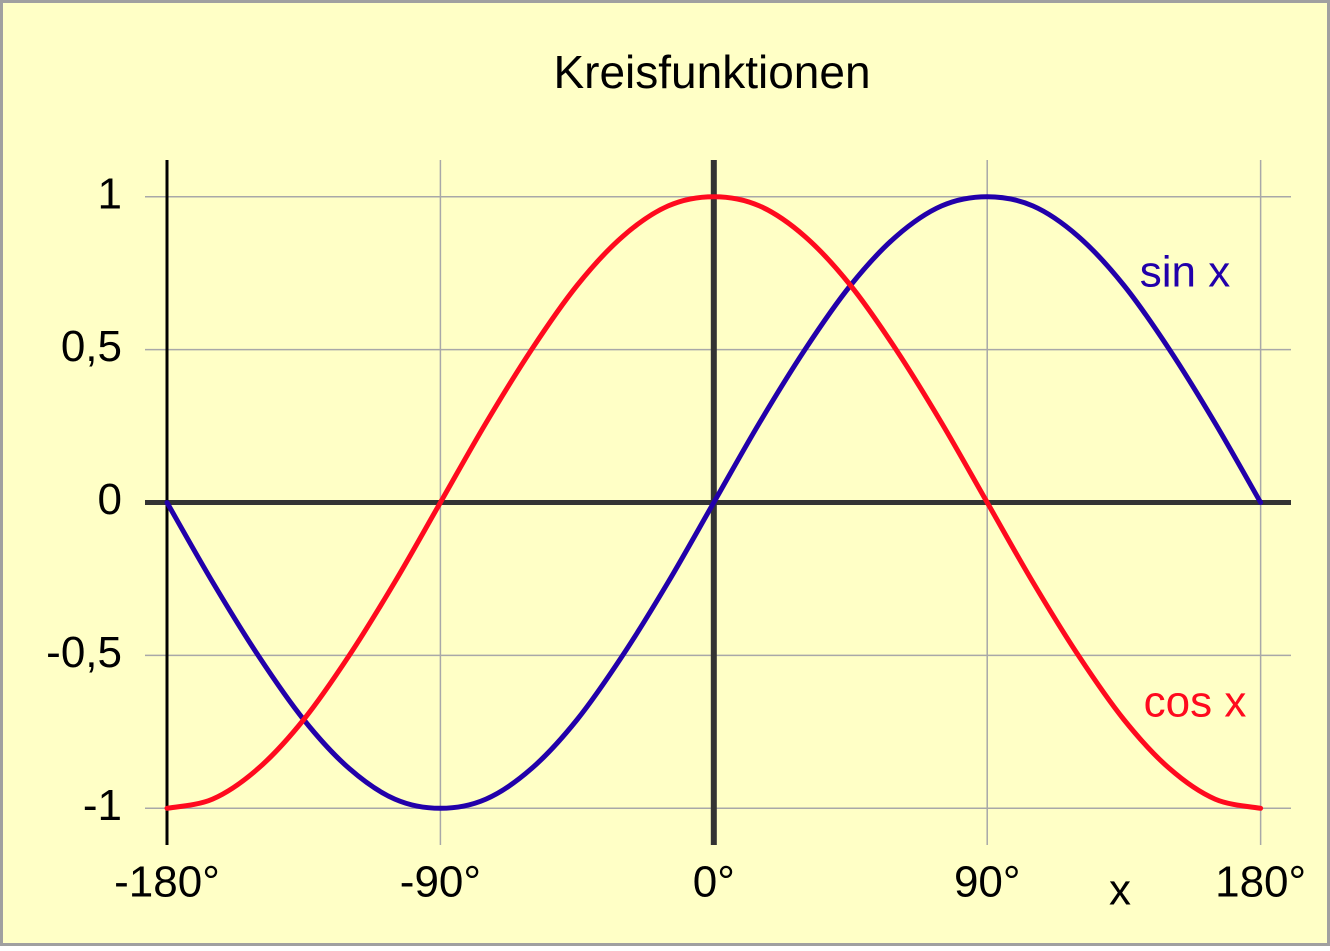  I want to click on series-label: sin x, so click(1185, 272).